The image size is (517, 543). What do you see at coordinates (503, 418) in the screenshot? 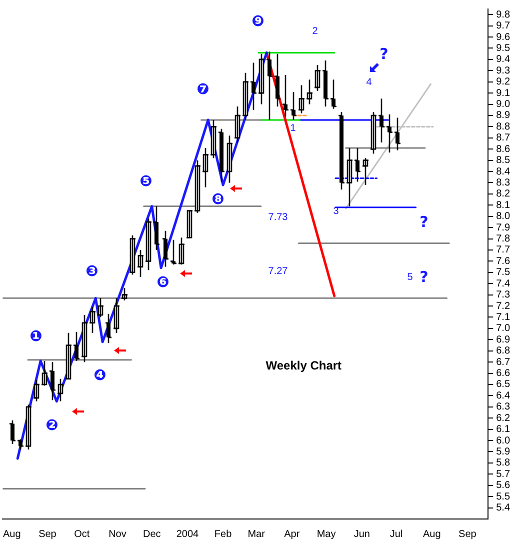
I see `y-tick-label: 6.2` at bounding box center [503, 418].